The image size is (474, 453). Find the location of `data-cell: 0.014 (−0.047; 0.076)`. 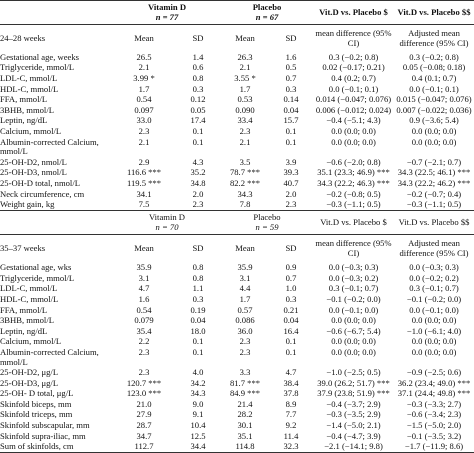

data-cell: 0.014 (−0.047; 0.076) is located at coordinates (353, 100).